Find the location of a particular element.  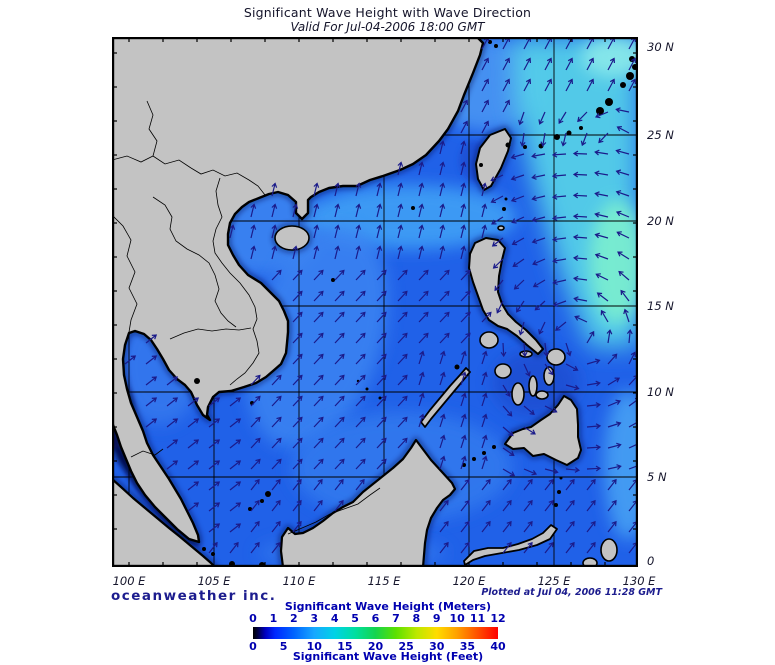

legend-feet-tick: 20 is located at coordinates (375, 646).